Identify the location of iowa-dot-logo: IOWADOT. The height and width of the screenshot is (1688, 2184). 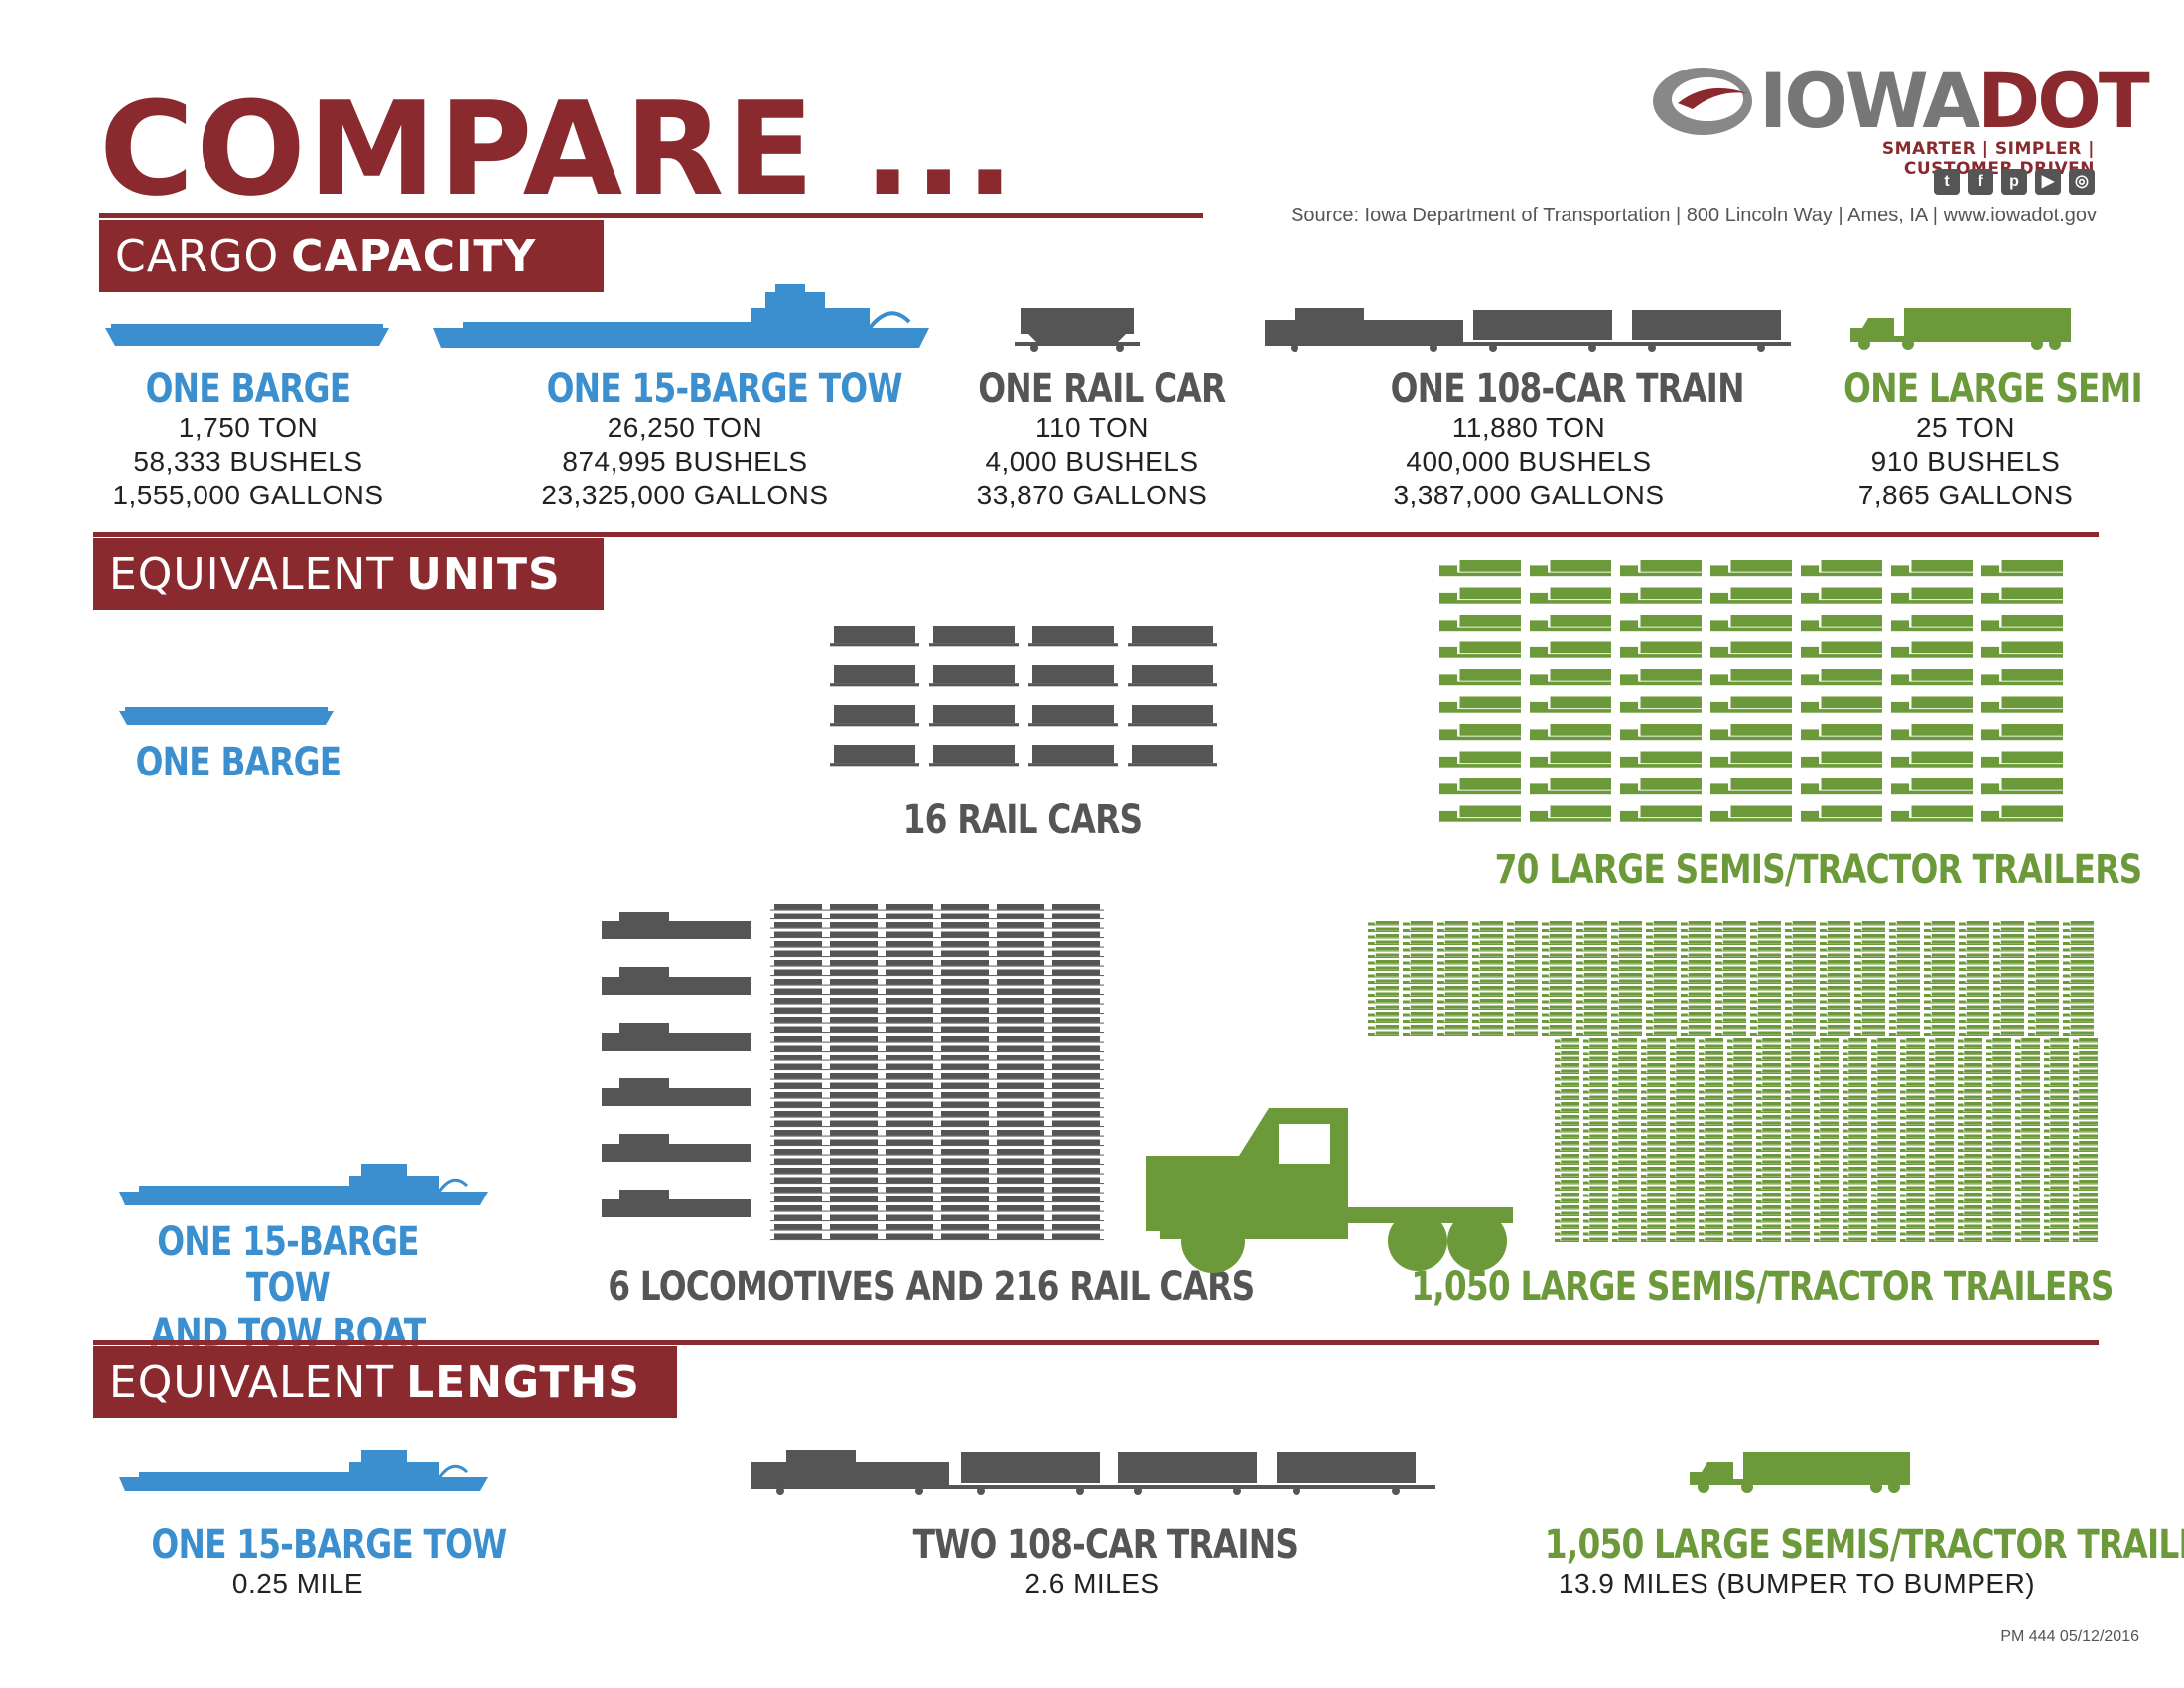
(1899, 99).